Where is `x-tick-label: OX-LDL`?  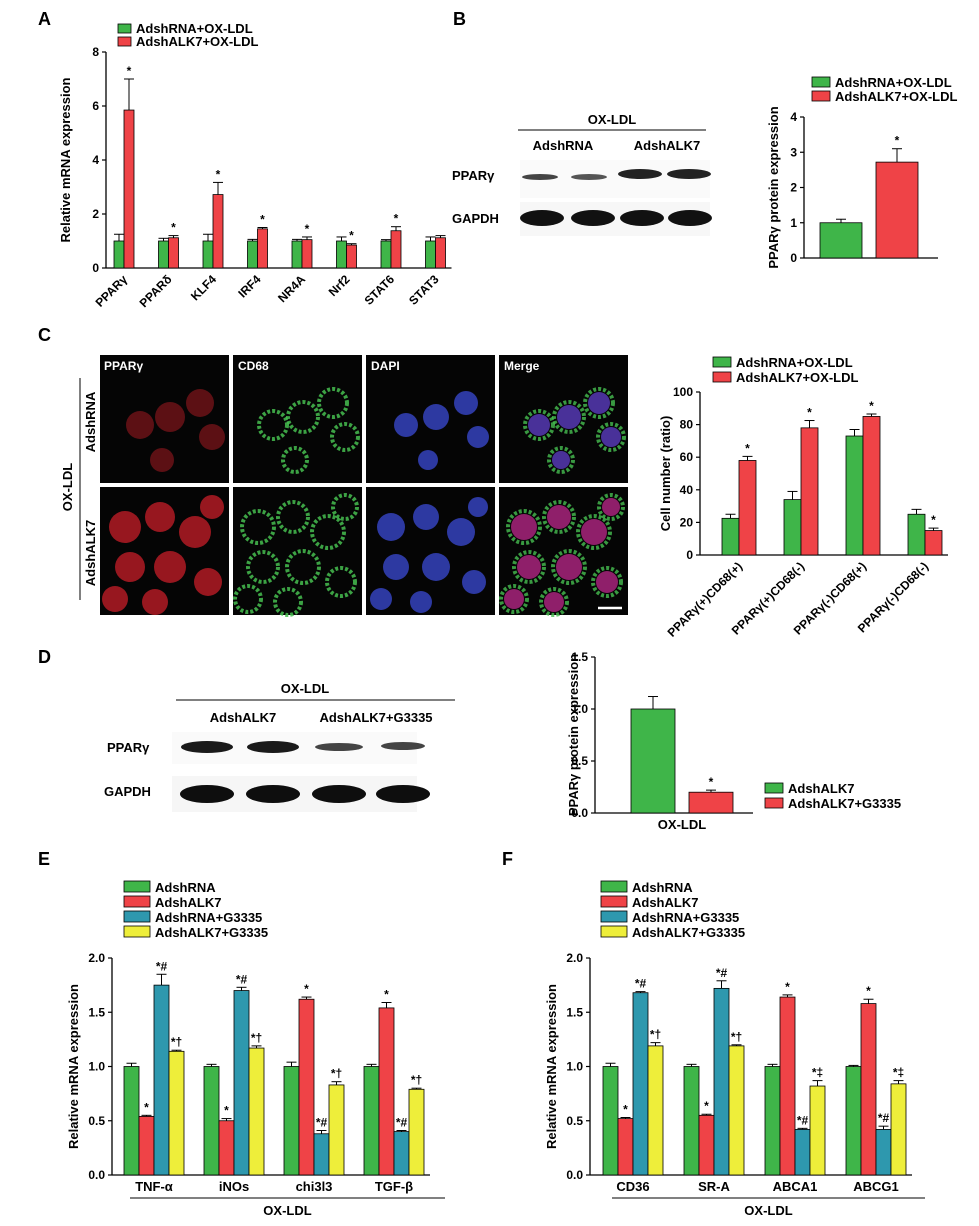
x-tick-label: OX-LDL is located at coordinates (682, 824).